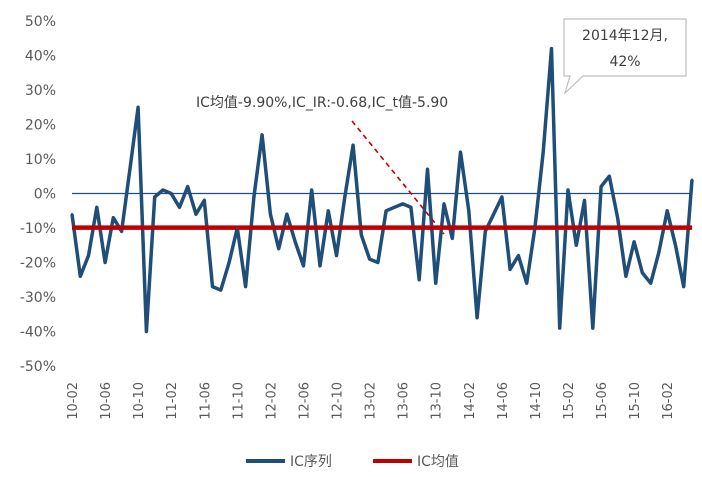  What do you see at coordinates (437, 401) in the screenshot?
I see `x-tick-label: 13-10` at bounding box center [437, 401].